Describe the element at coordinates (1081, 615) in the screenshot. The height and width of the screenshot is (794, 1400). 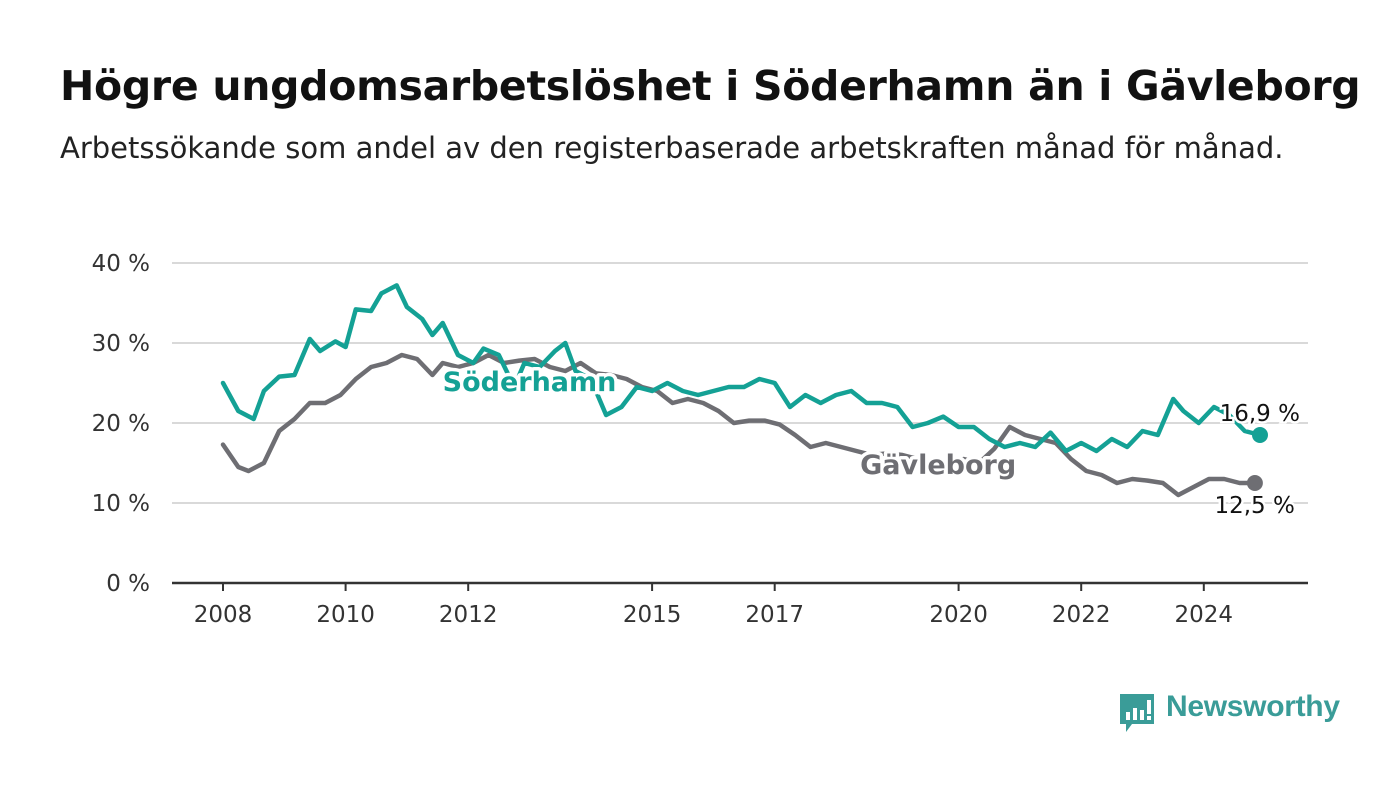
I see `x-tick-label: 2022` at that location.